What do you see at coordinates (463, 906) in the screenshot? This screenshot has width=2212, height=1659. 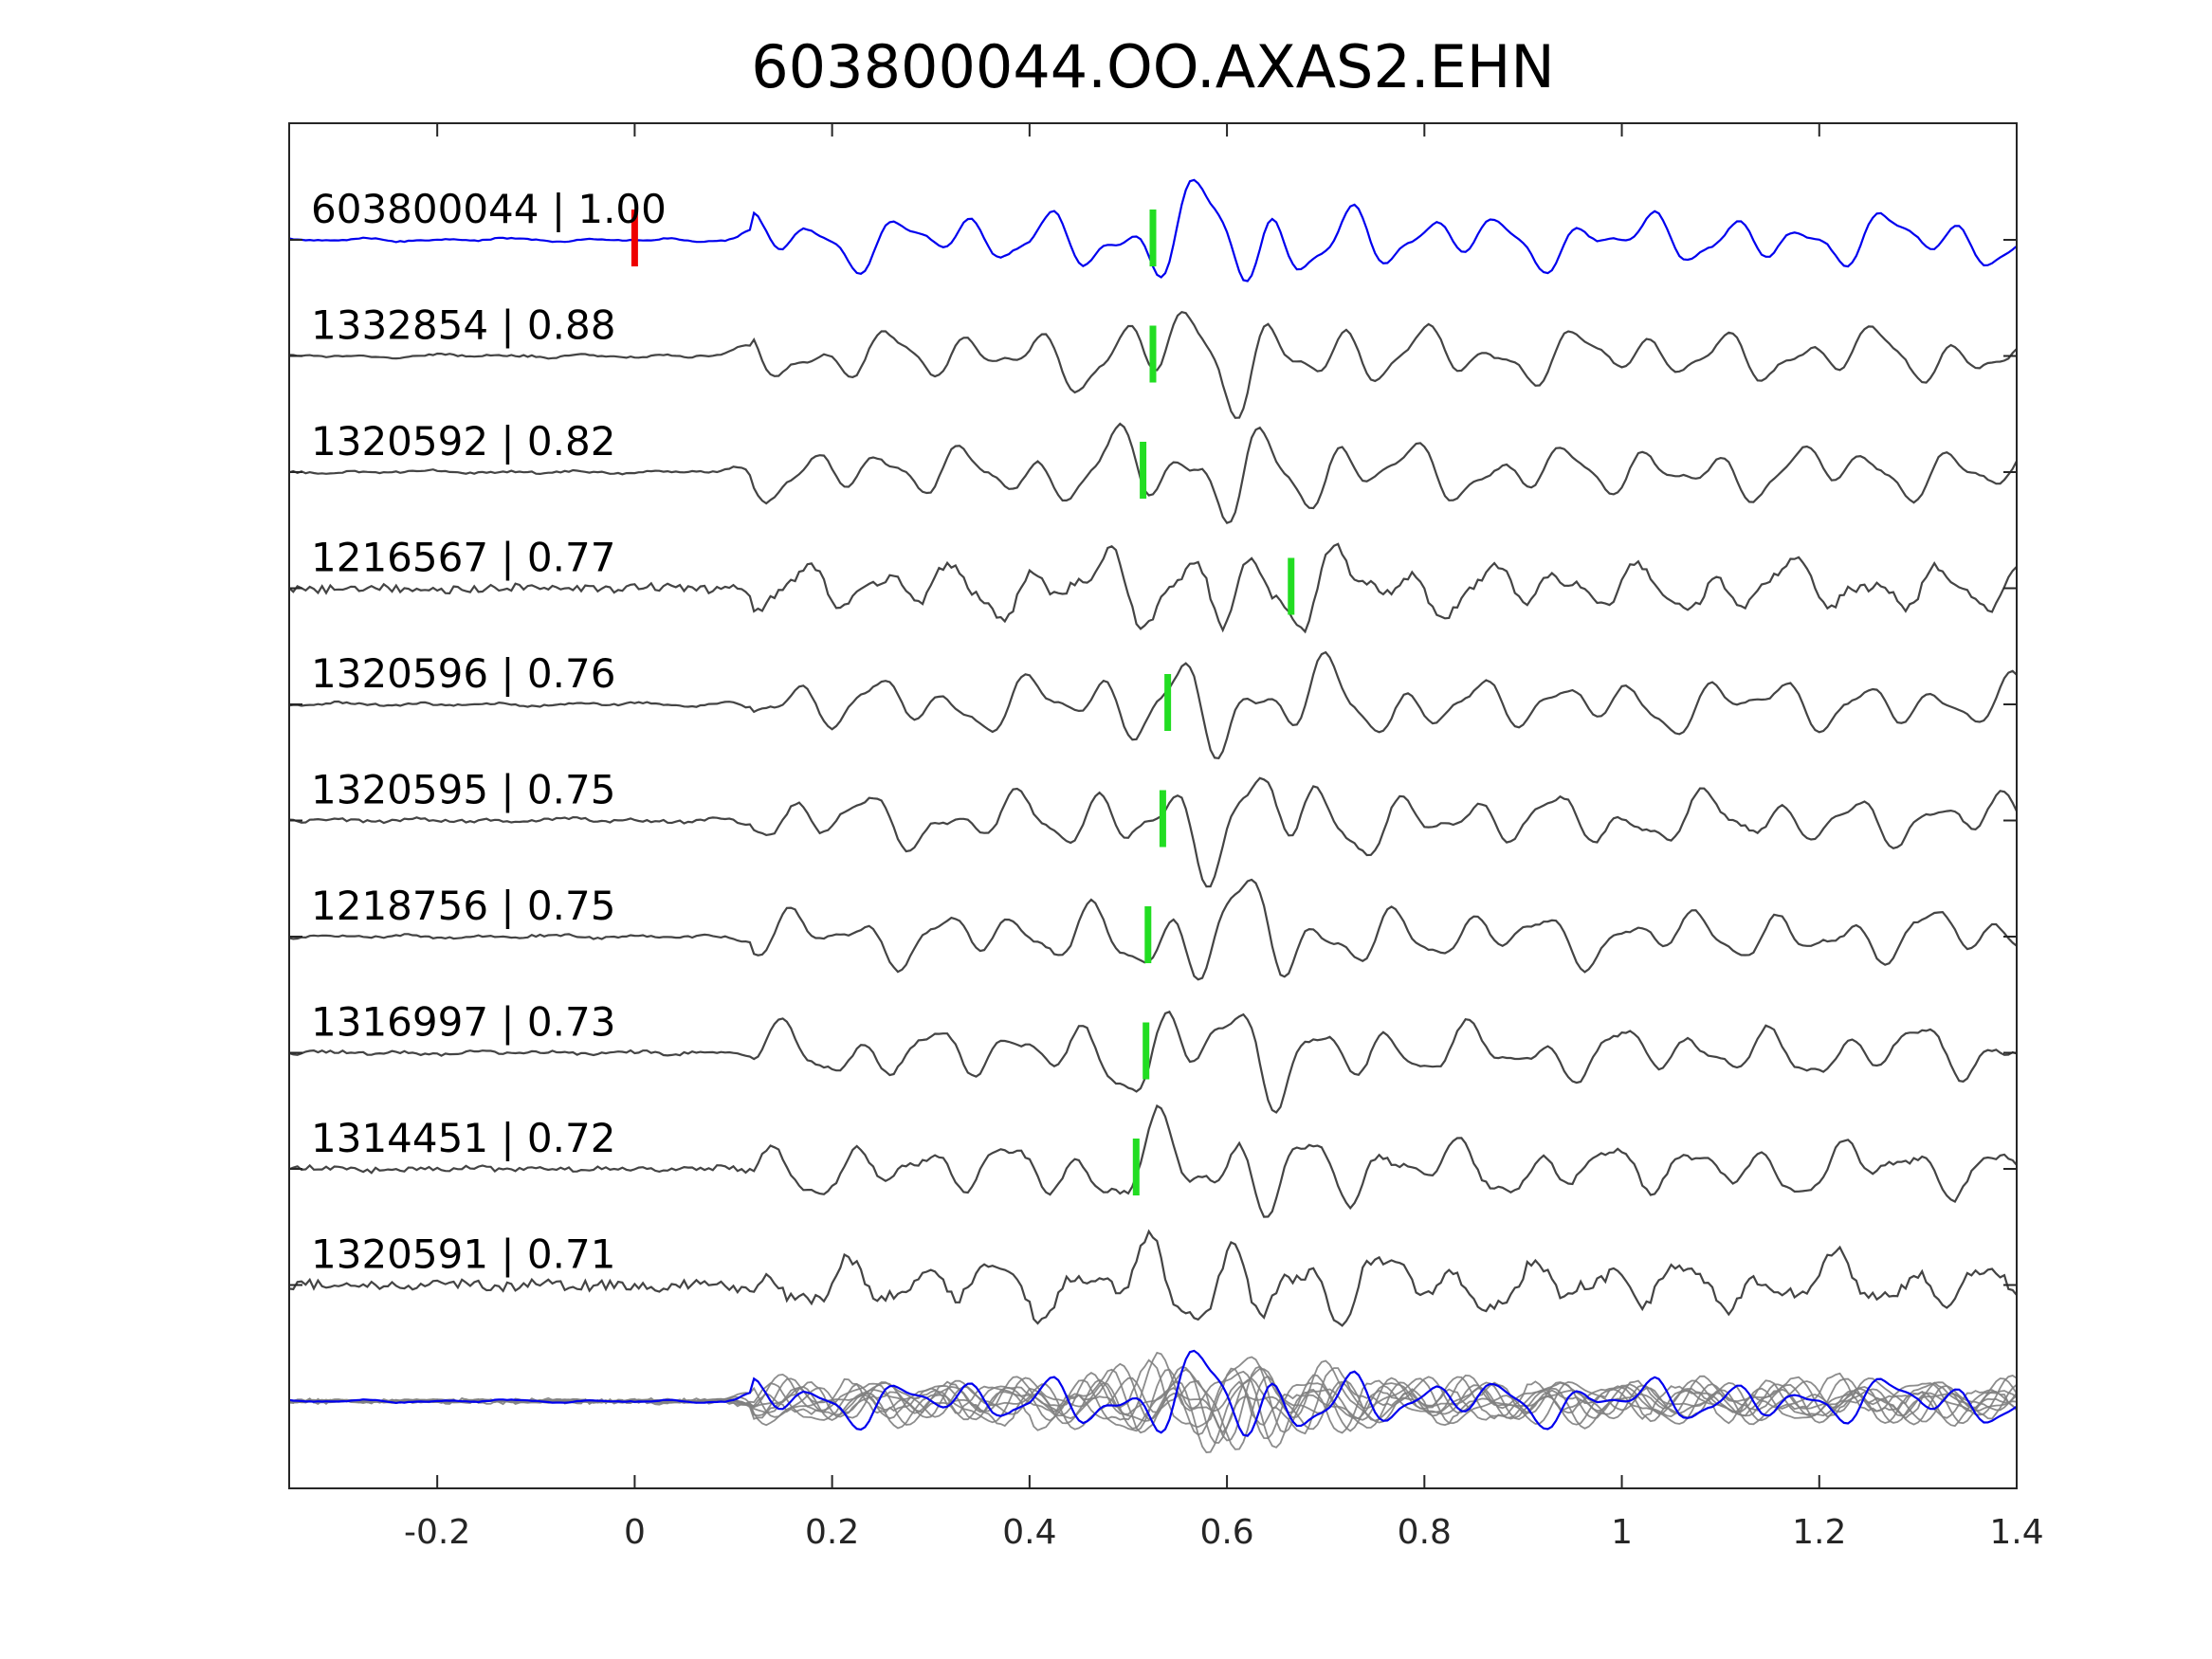 I see `trace-label: 1218756 | 0.75` at bounding box center [463, 906].